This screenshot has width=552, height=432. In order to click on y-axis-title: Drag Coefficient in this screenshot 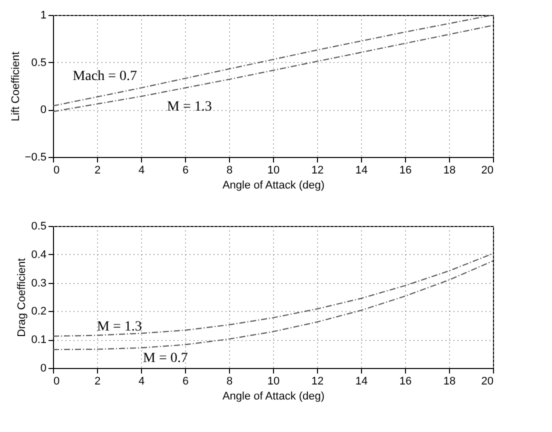, I will do `click(22, 297)`.